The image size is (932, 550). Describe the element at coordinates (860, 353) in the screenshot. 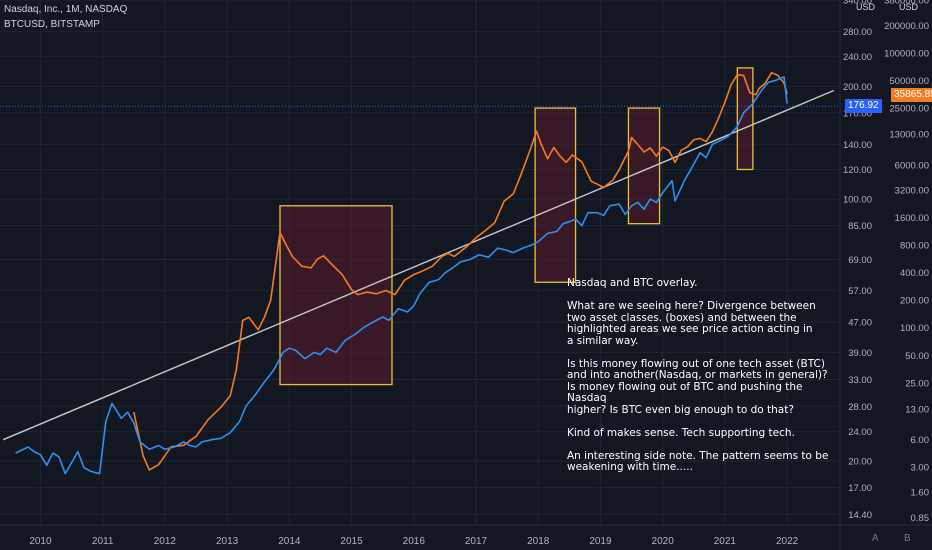

I see `left-axis-tick-label: 39.00` at that location.